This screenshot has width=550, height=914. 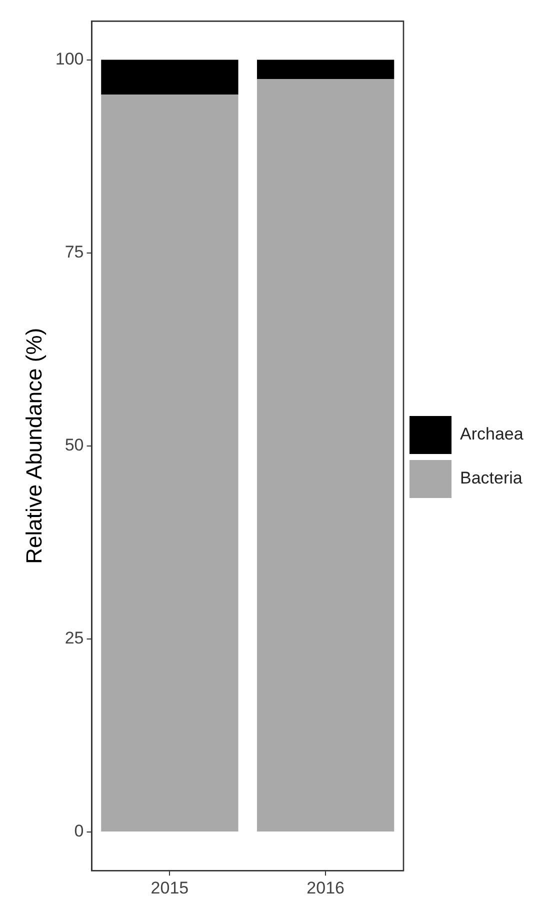 What do you see at coordinates (325, 888) in the screenshot?
I see `x-tick-label: 2016` at bounding box center [325, 888].